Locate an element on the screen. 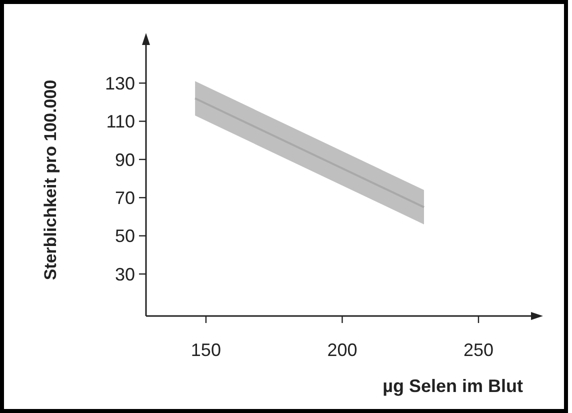 This screenshot has width=572, height=413. x-axis-title: µg Selen im Blut is located at coordinates (453, 386).